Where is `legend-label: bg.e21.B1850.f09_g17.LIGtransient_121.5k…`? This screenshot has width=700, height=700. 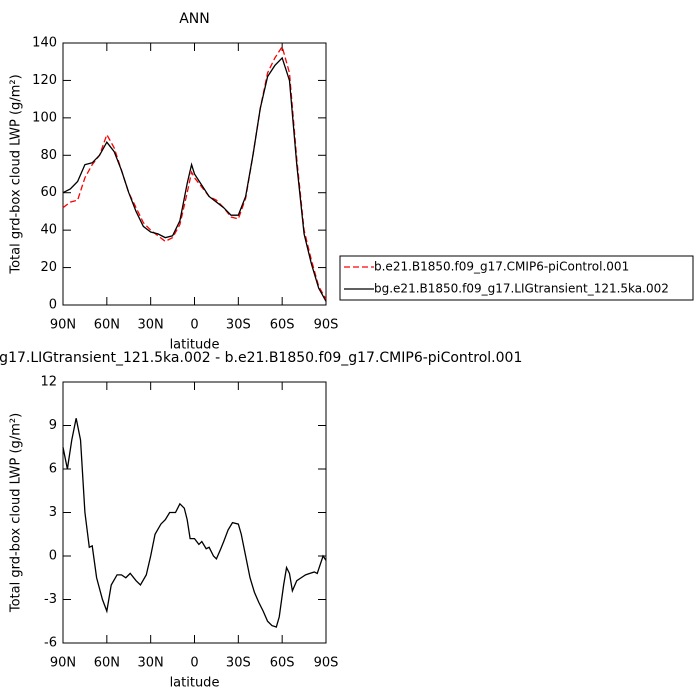
legend-label: bg.e21.B1850.f09_g17.LIGtransient_121.5k… is located at coordinates (521, 289).